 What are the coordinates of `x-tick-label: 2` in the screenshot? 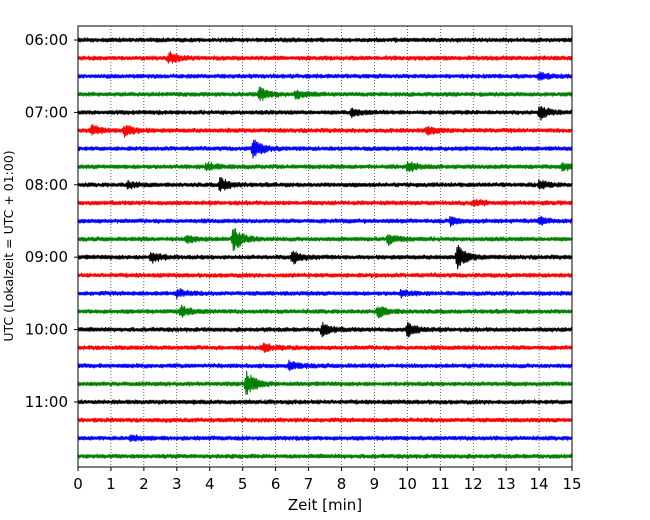 It's located at (144, 484).